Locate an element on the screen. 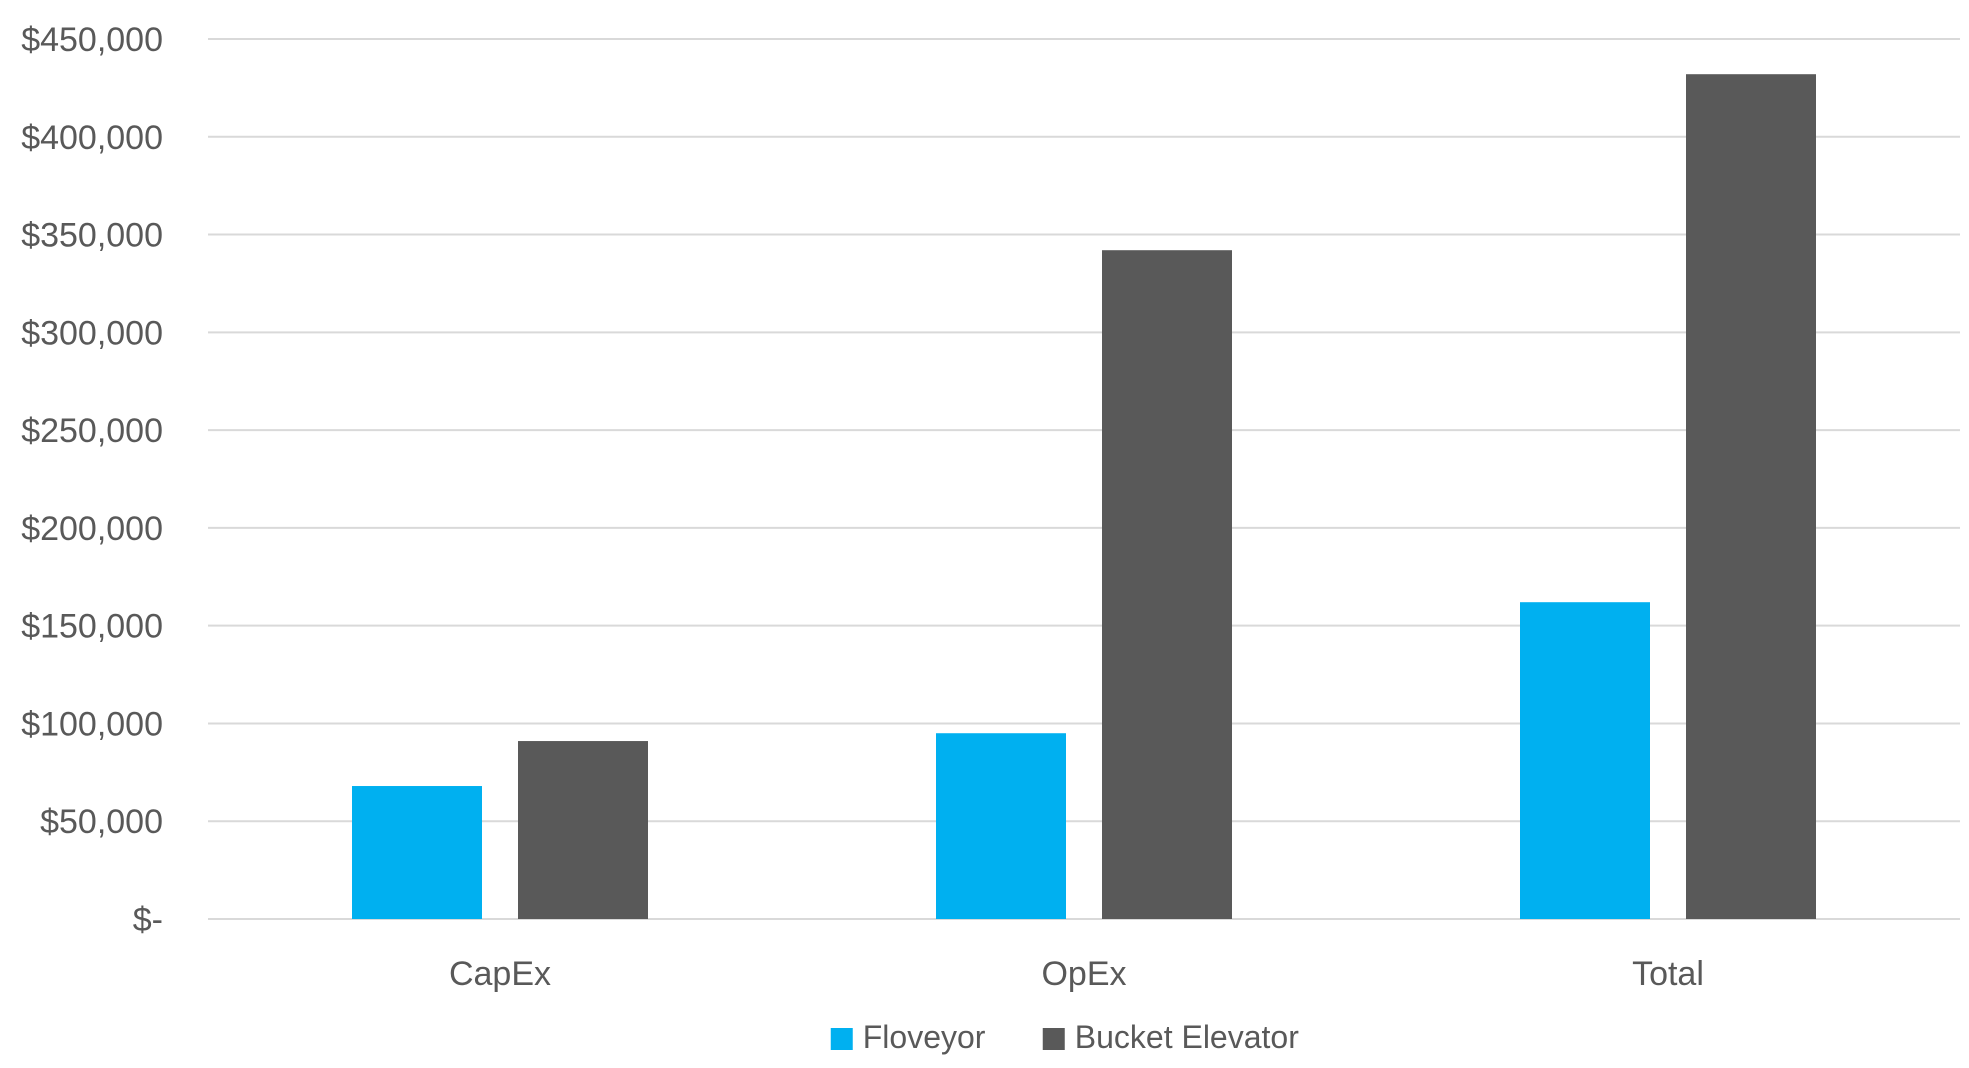 Image resolution: width=1969 pixels, height=1068 pixels. y-tick-label: $250,000 is located at coordinates (92, 431).